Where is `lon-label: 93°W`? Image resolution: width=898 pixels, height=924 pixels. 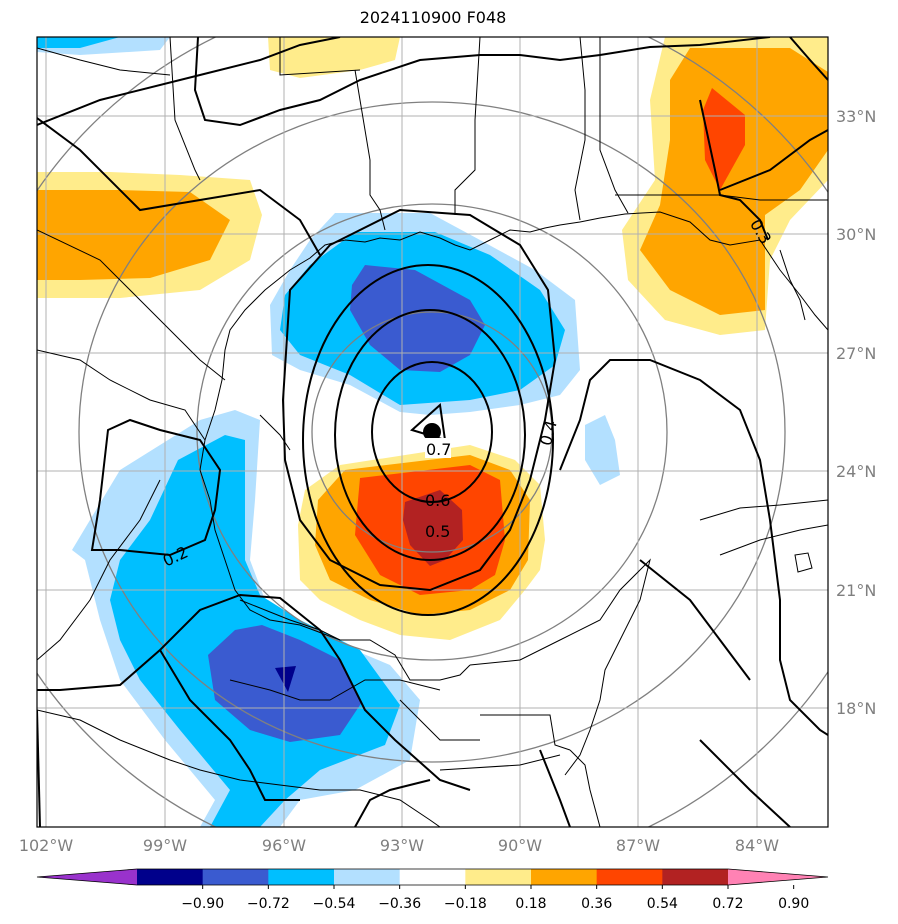 lon-label: 93°W is located at coordinates (402, 845).